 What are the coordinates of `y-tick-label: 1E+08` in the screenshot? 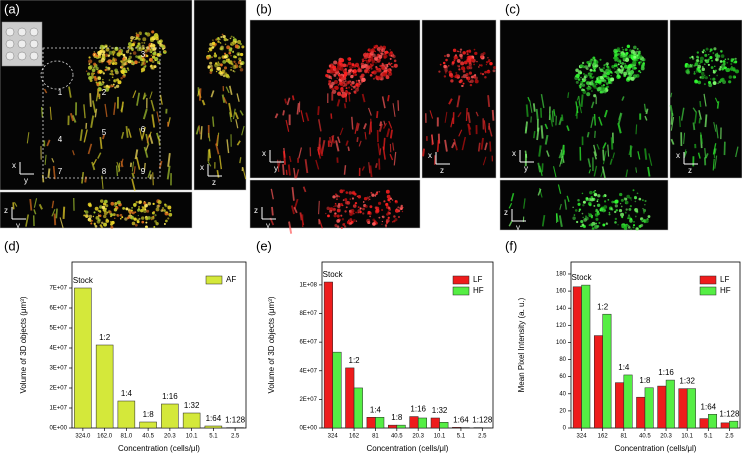 It's located at (308, 285).